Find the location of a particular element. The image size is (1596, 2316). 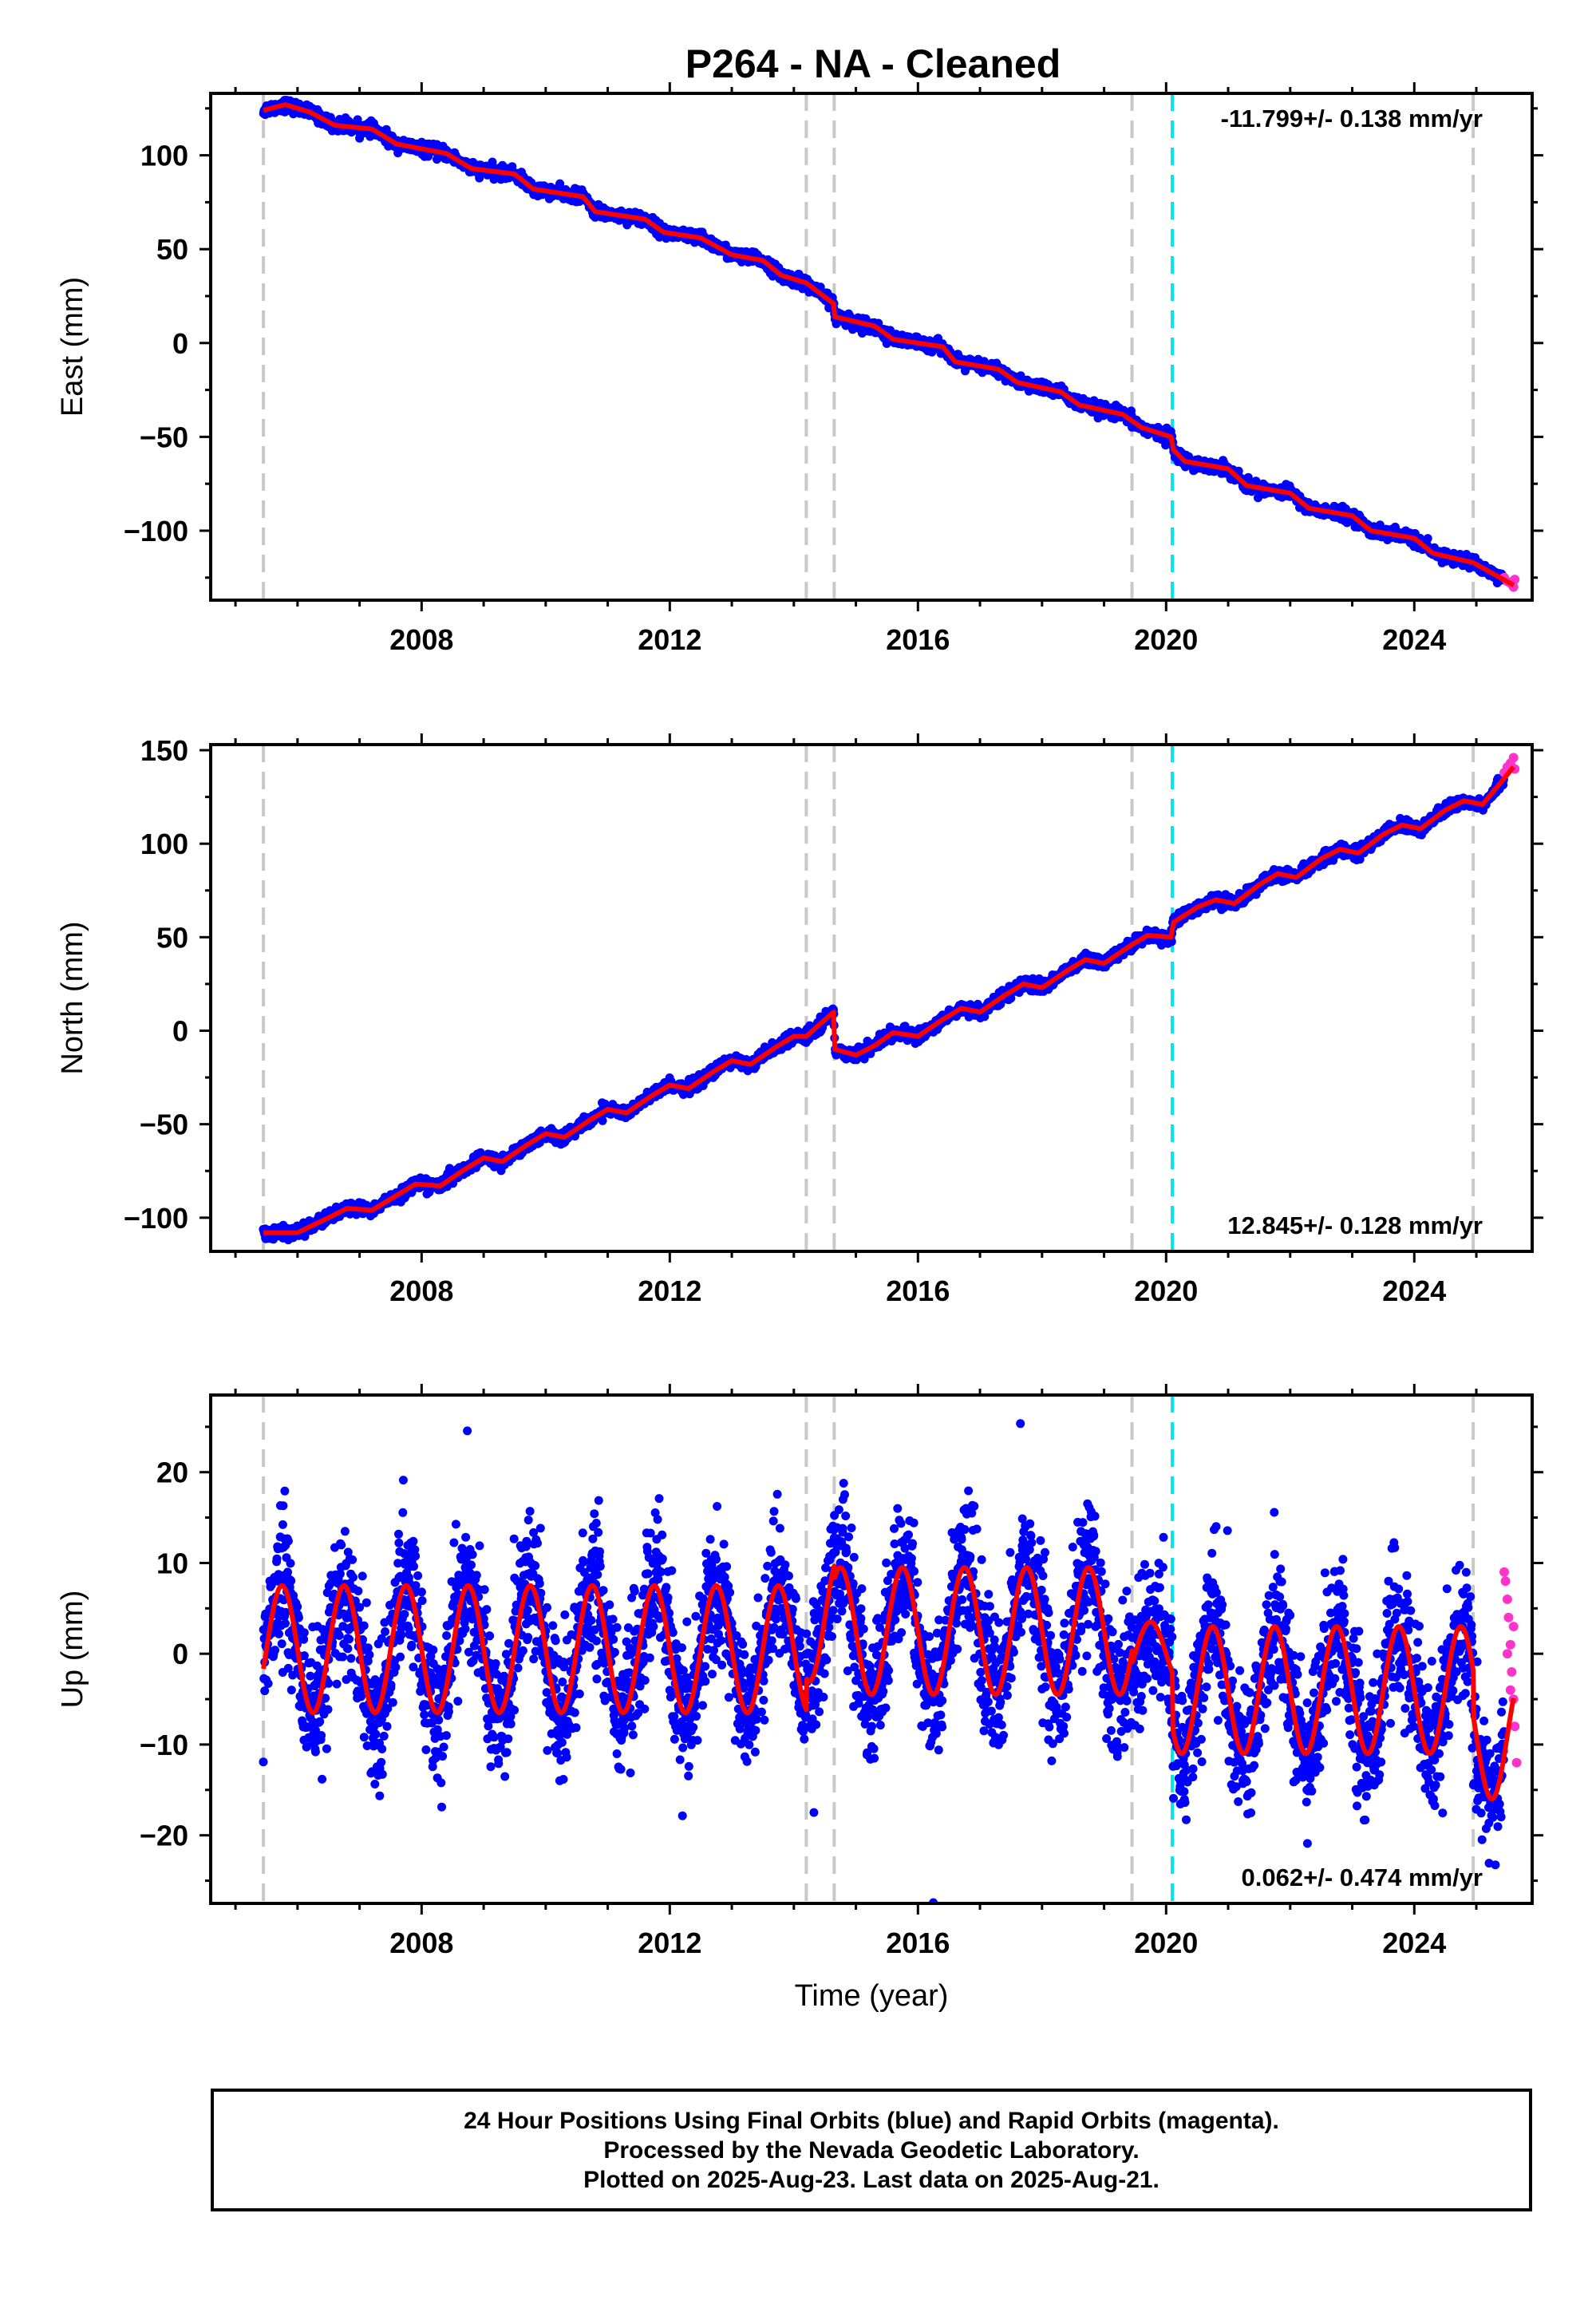

x-tick-label: 2024 is located at coordinates (1414, 639).